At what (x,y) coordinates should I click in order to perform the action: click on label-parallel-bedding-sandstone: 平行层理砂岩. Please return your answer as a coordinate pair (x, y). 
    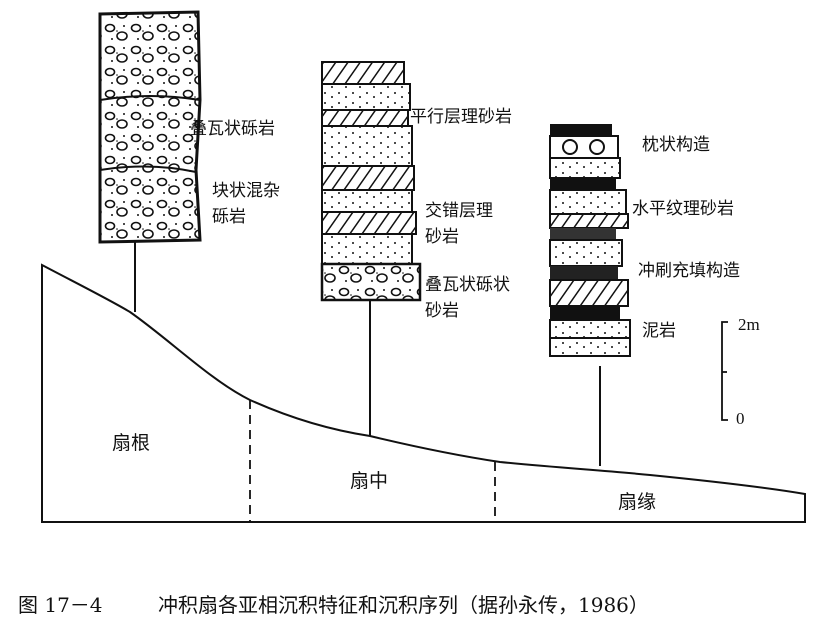
    Looking at the image, I should click on (461, 117).